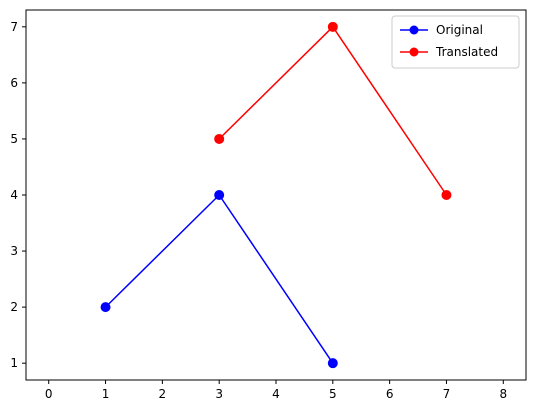 The width and height of the screenshot is (534, 413). Describe the element at coordinates (466, 52) in the screenshot. I see `legend-label: Translated` at that location.